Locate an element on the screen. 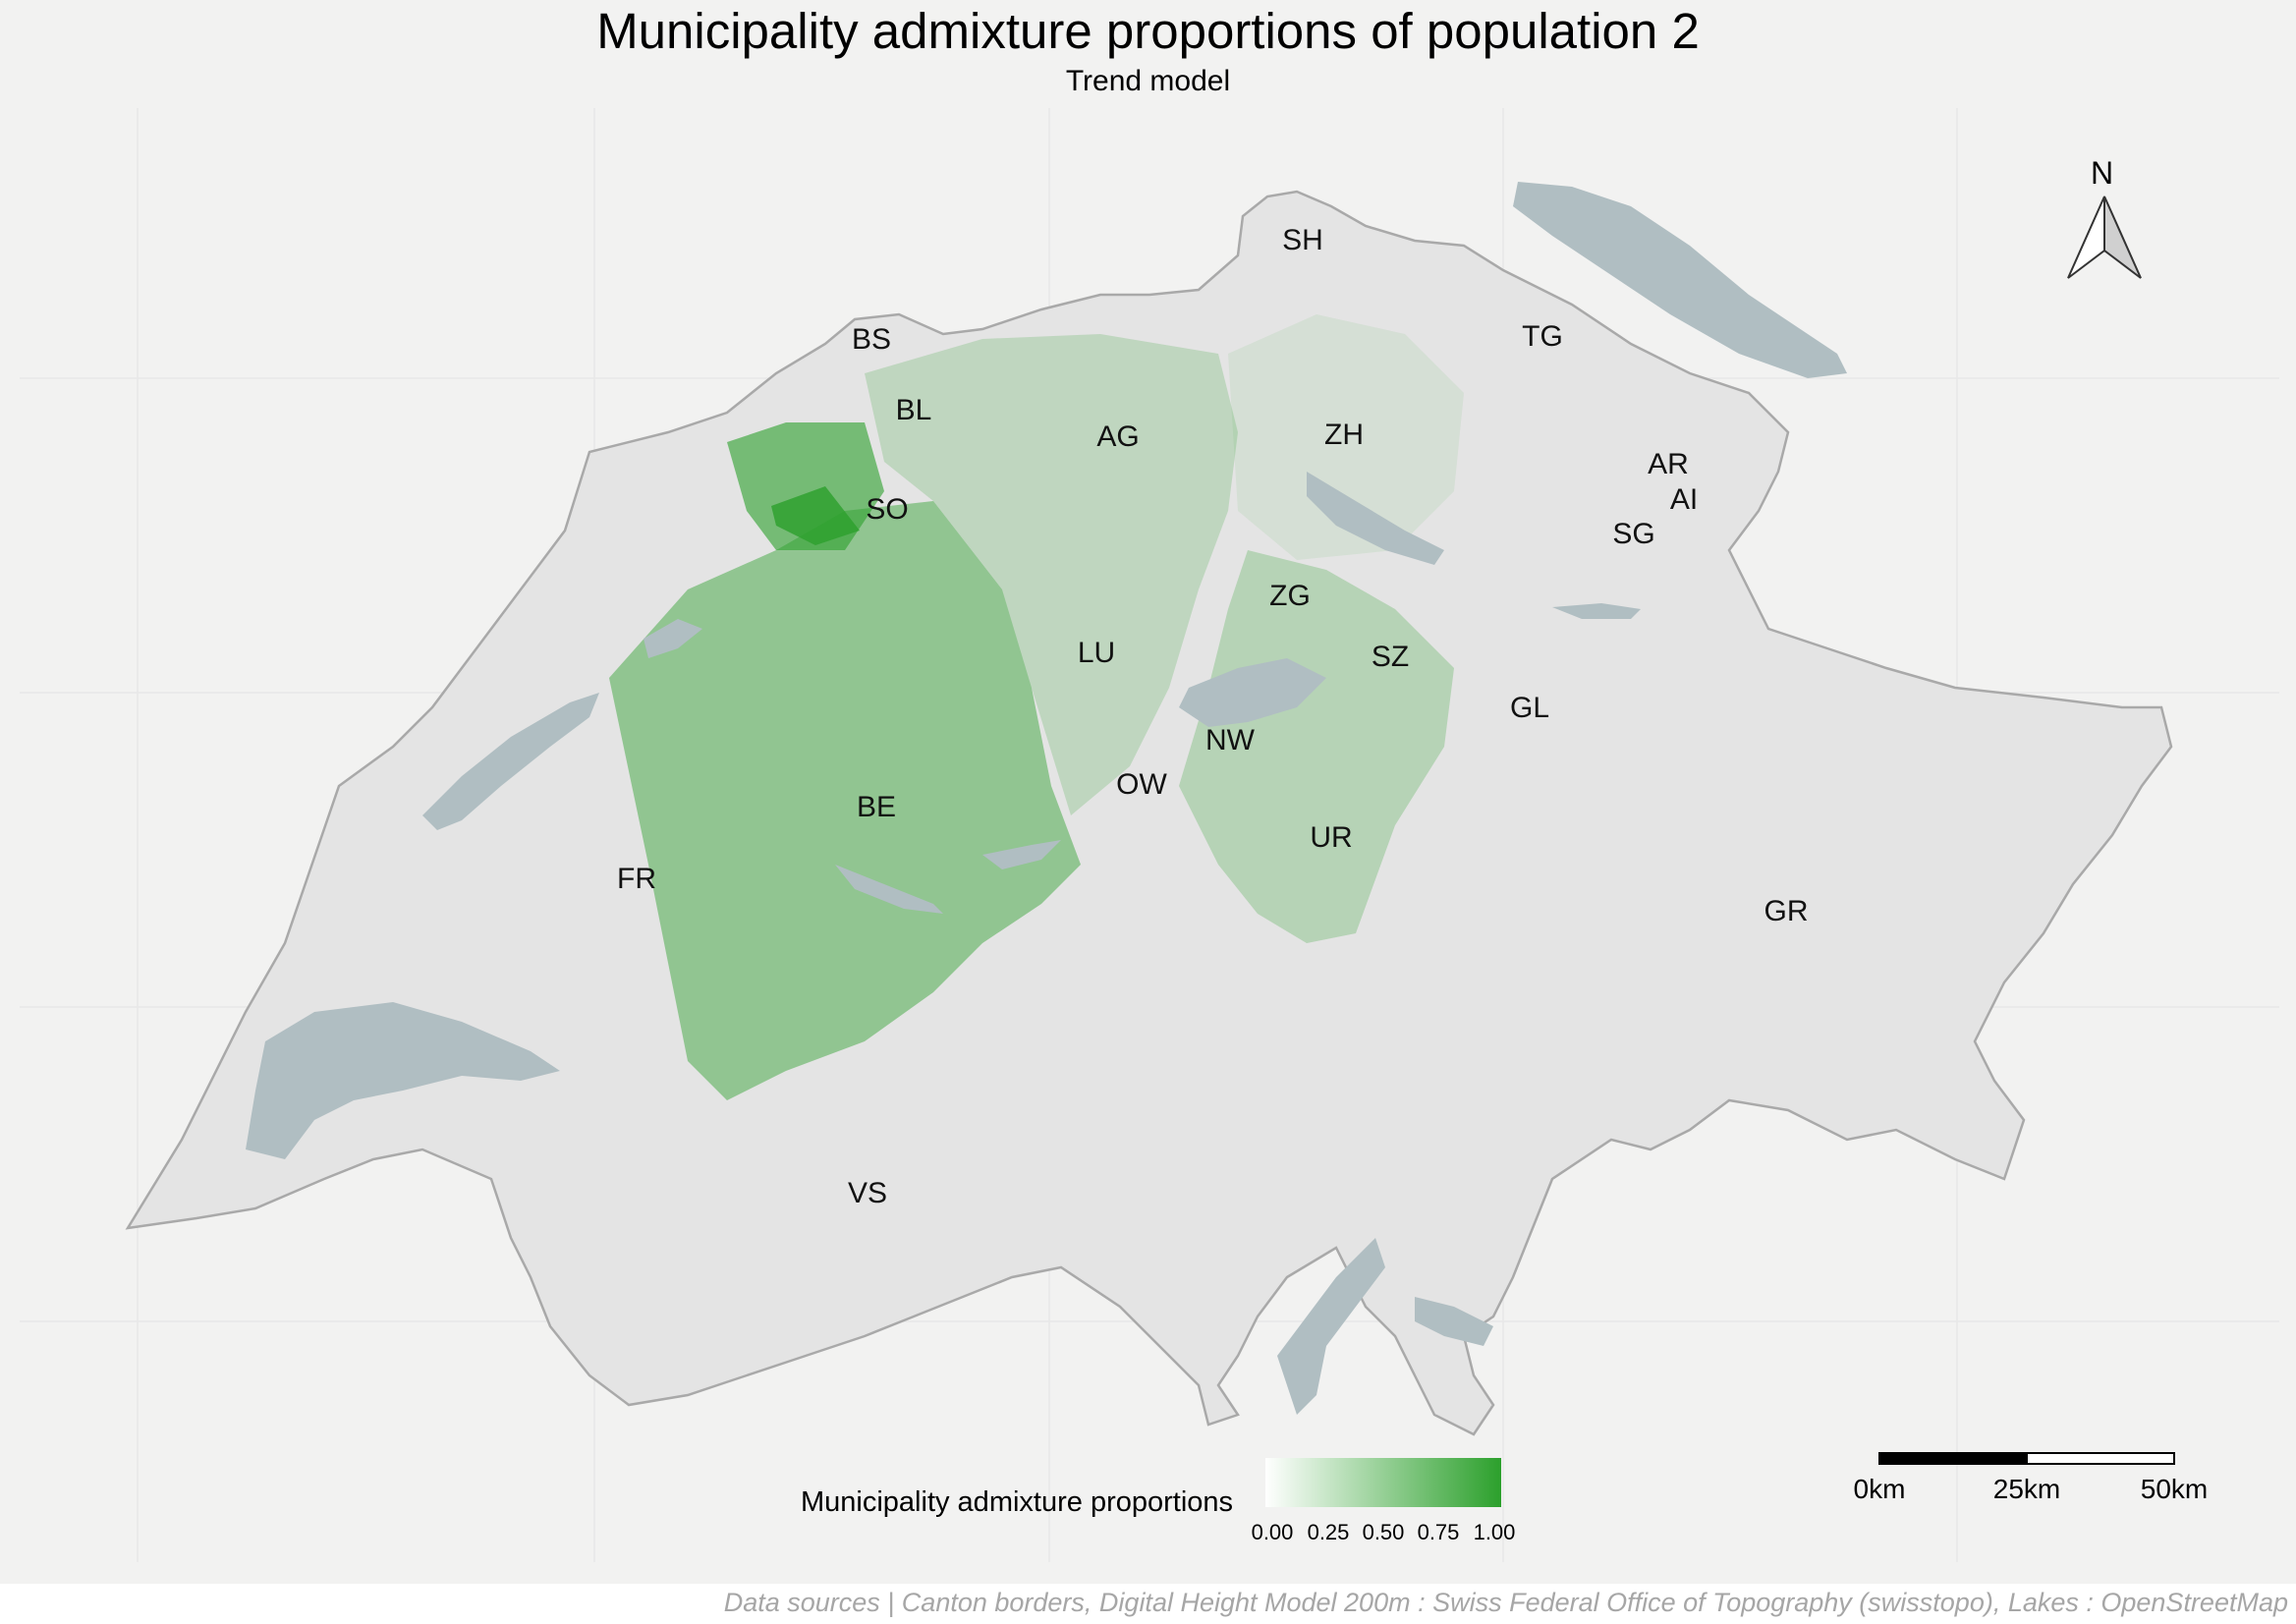 The image size is (2296, 1624). legend-tick: 0.25 is located at coordinates (1328, 1532).